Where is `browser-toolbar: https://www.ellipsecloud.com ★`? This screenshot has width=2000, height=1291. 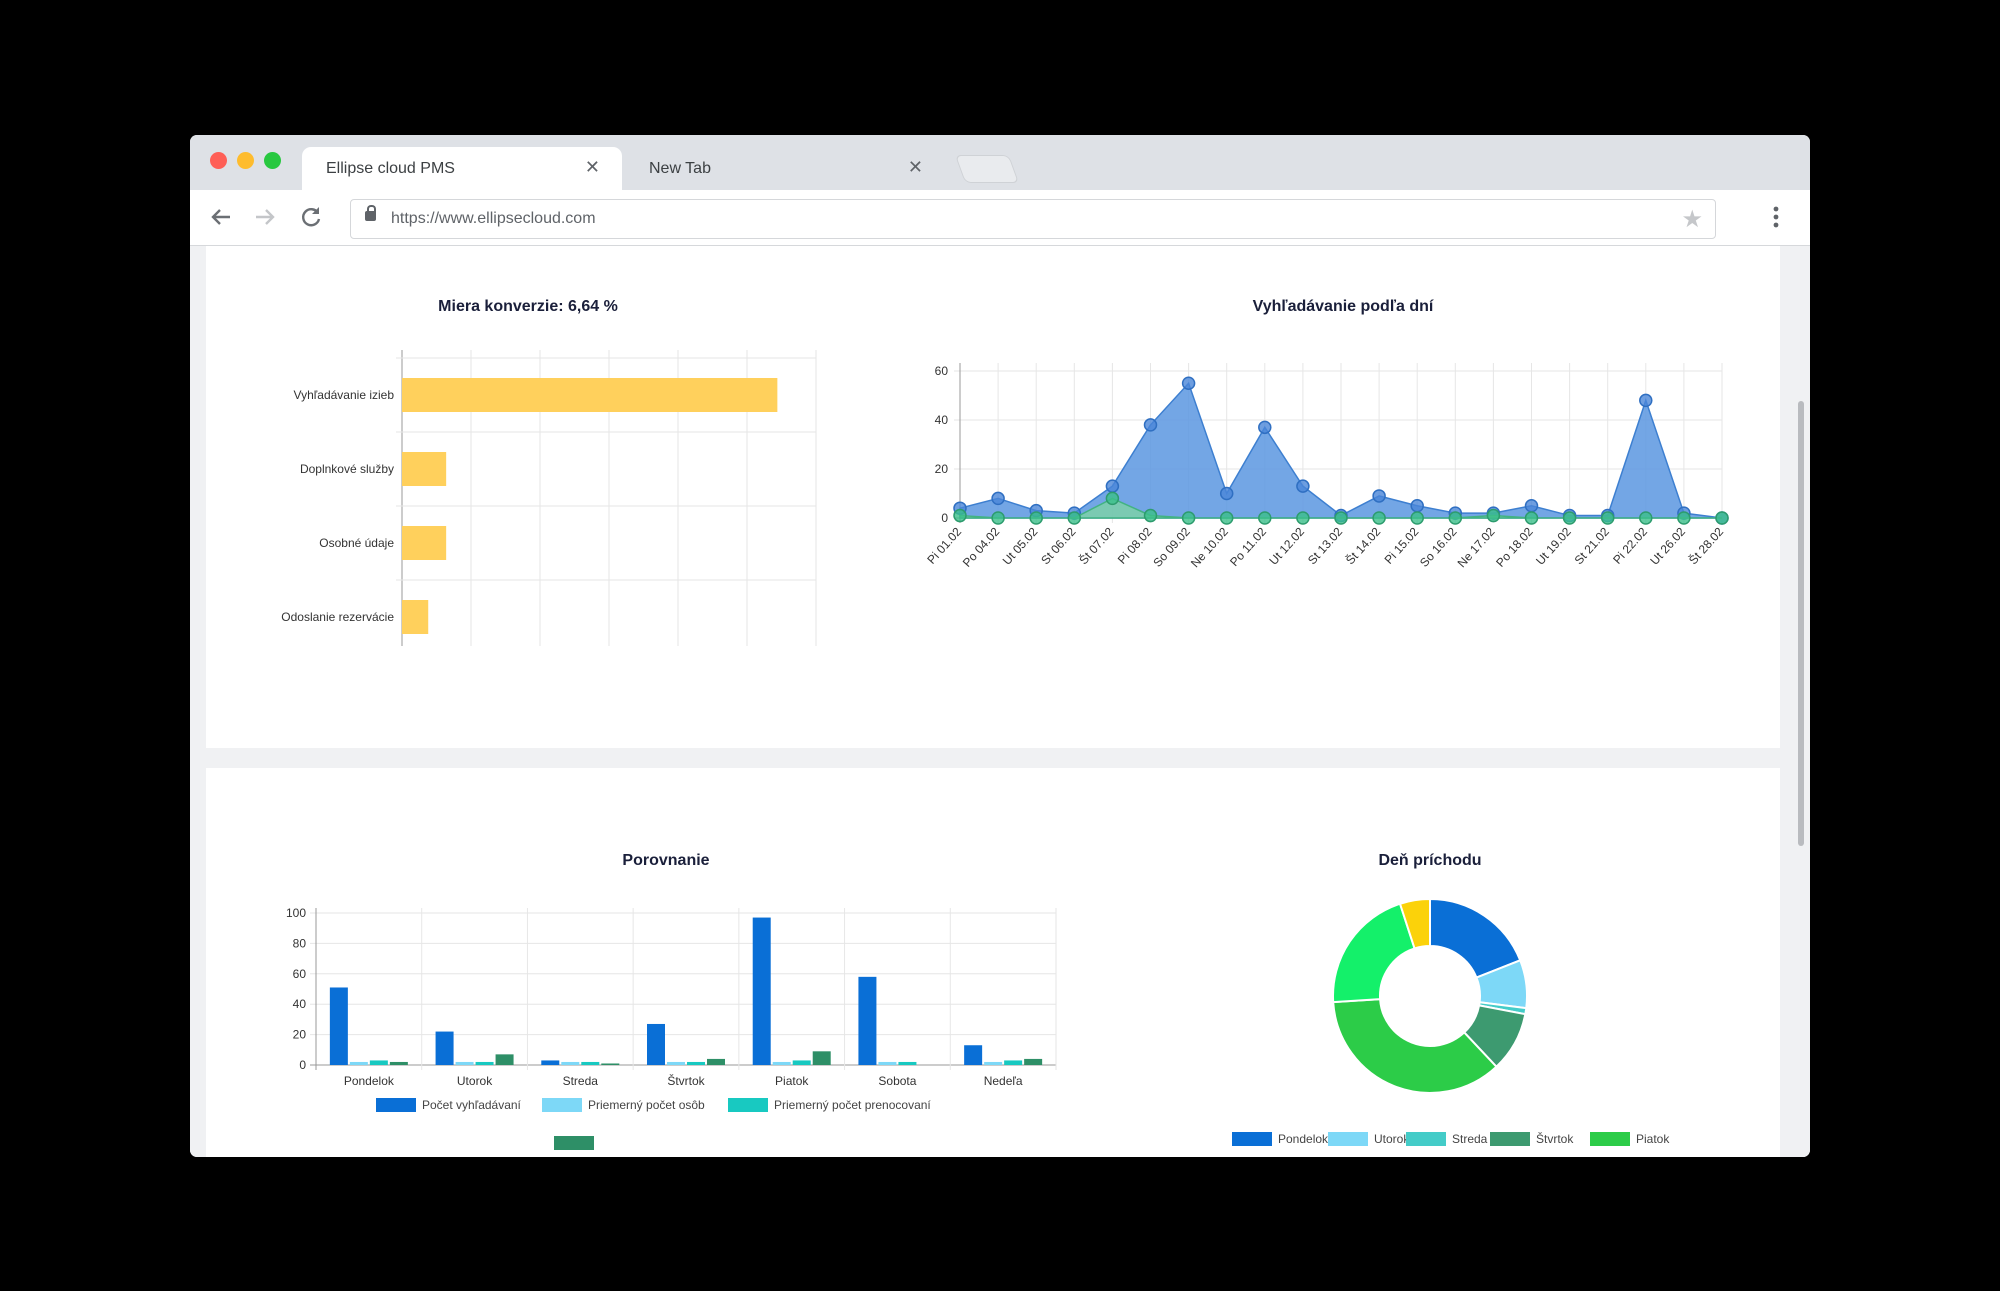
browser-toolbar: https://www.ellipsecloud.com ★ is located at coordinates (1000, 218).